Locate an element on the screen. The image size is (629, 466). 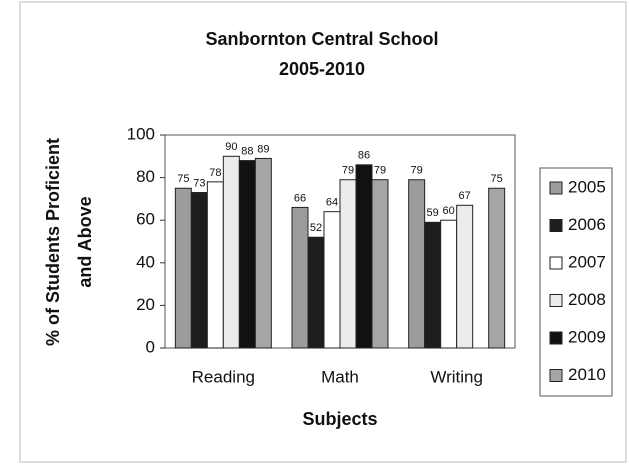
legend-label: 2009 is located at coordinates (587, 336).